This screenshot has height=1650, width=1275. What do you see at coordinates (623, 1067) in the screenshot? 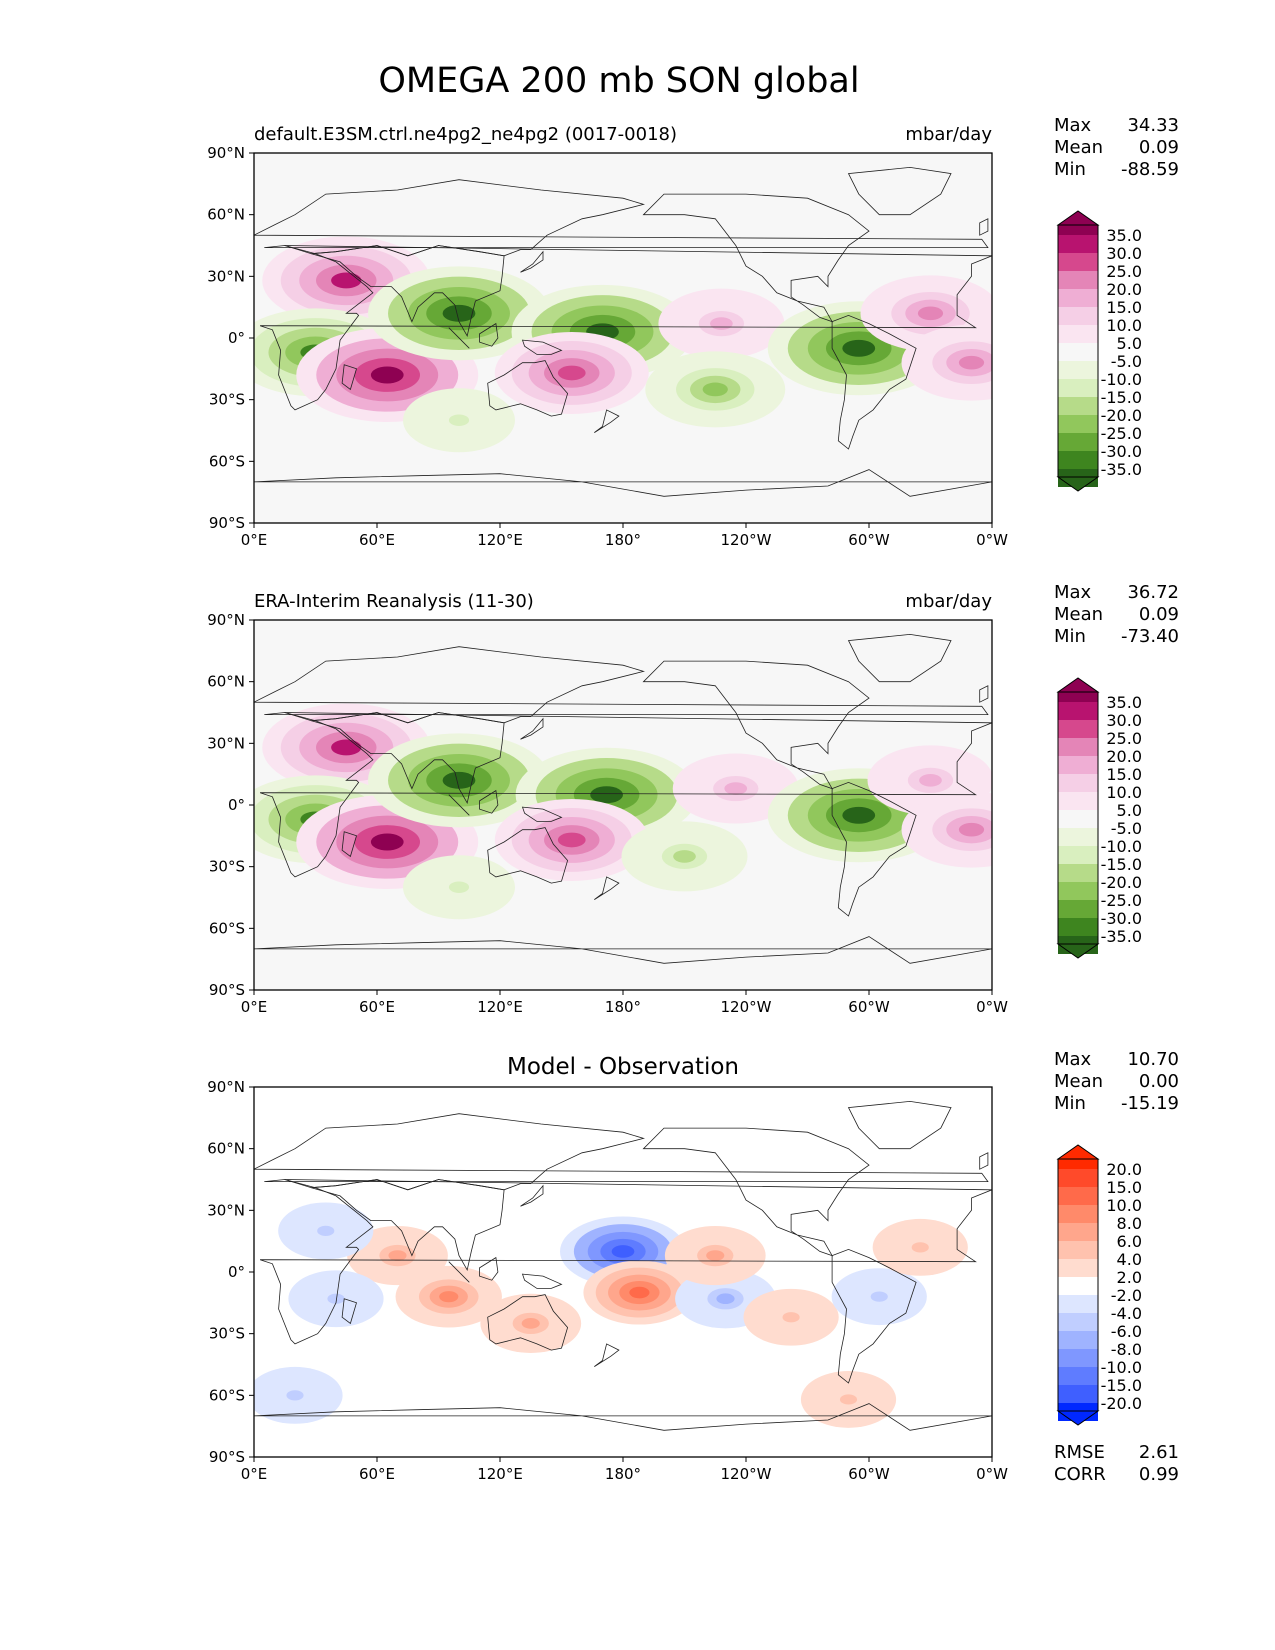
I see `panel-title: Model - Observation` at bounding box center [623, 1067].